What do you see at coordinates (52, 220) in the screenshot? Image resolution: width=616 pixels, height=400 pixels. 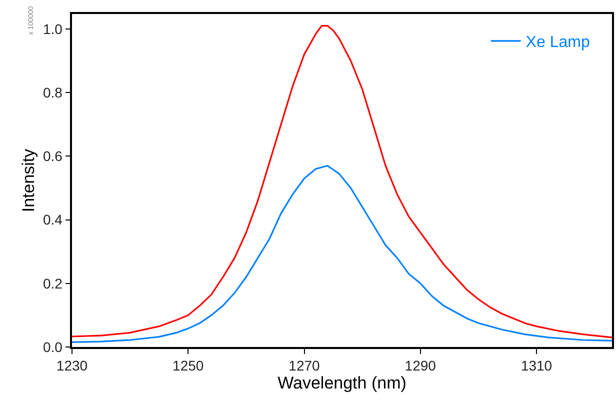 I see `y-tick-label: 0.4` at bounding box center [52, 220].